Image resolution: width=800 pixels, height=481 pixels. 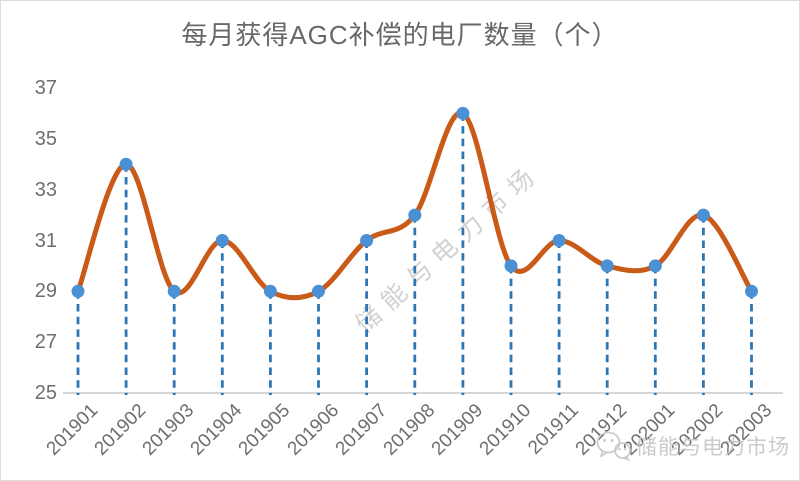 I want to click on y-tick-label: 33, so click(x=45, y=190).